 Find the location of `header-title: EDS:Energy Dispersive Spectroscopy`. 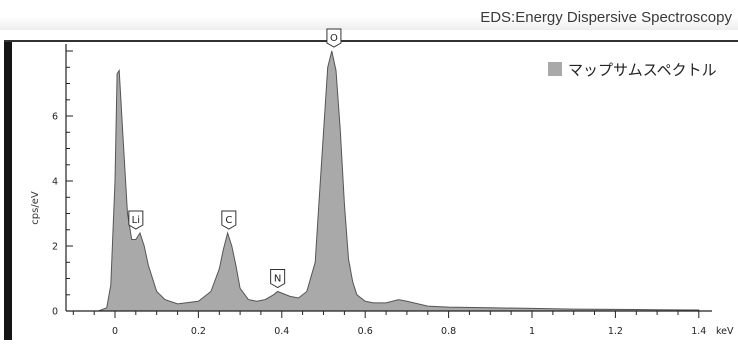

header-title: EDS:Energy Dispersive Spectroscopy is located at coordinates (606, 17).